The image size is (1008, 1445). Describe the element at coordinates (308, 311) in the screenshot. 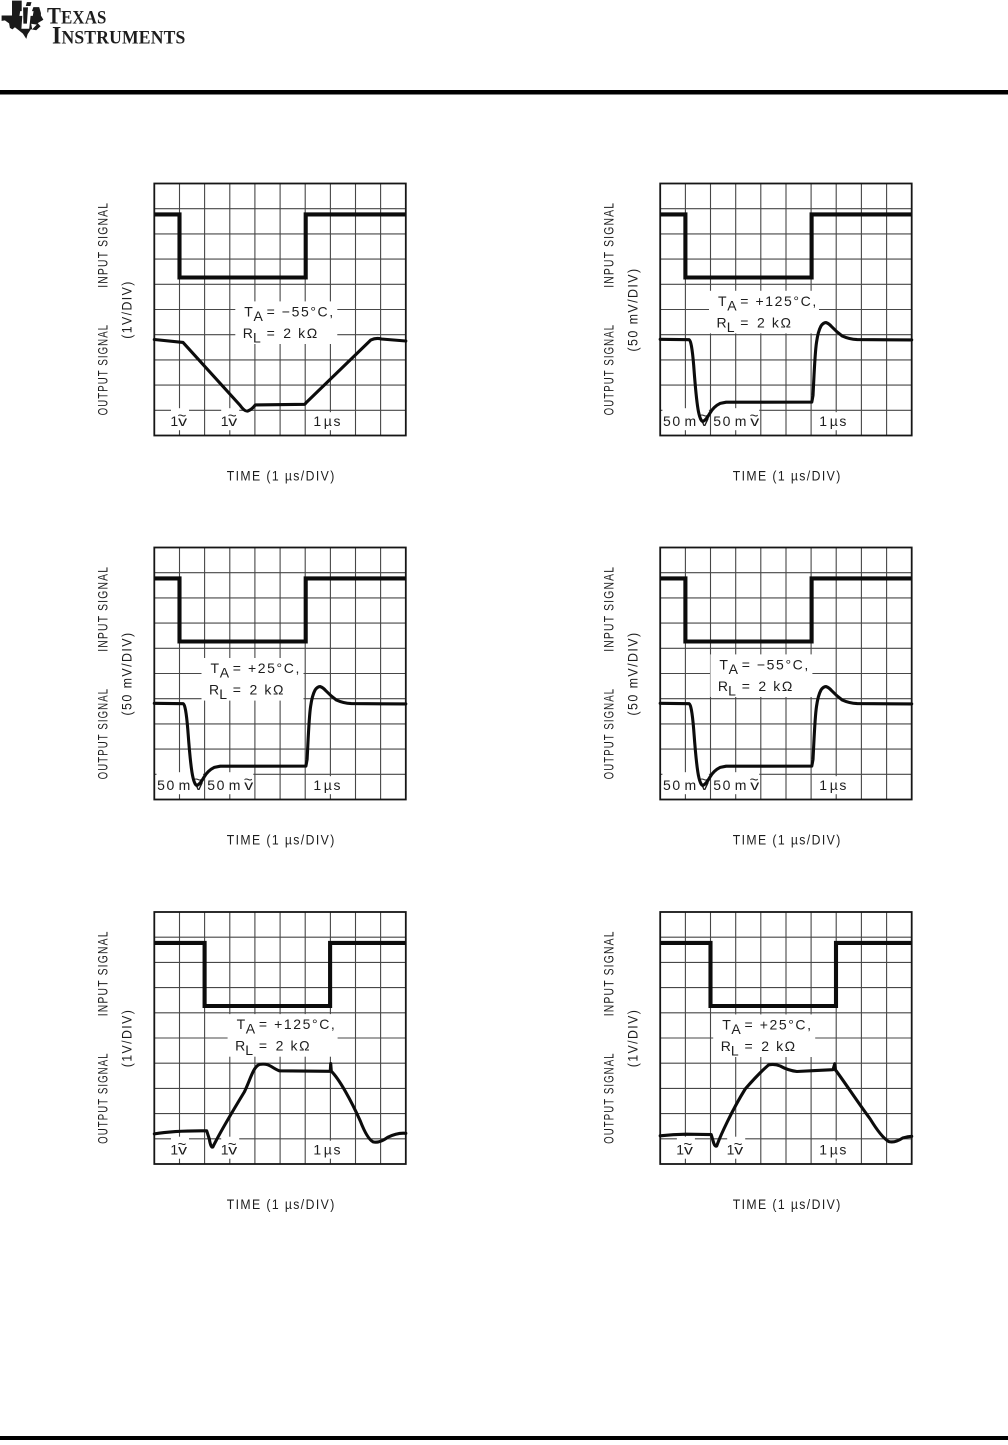

I see `svg-text: −55°C,` at that location.